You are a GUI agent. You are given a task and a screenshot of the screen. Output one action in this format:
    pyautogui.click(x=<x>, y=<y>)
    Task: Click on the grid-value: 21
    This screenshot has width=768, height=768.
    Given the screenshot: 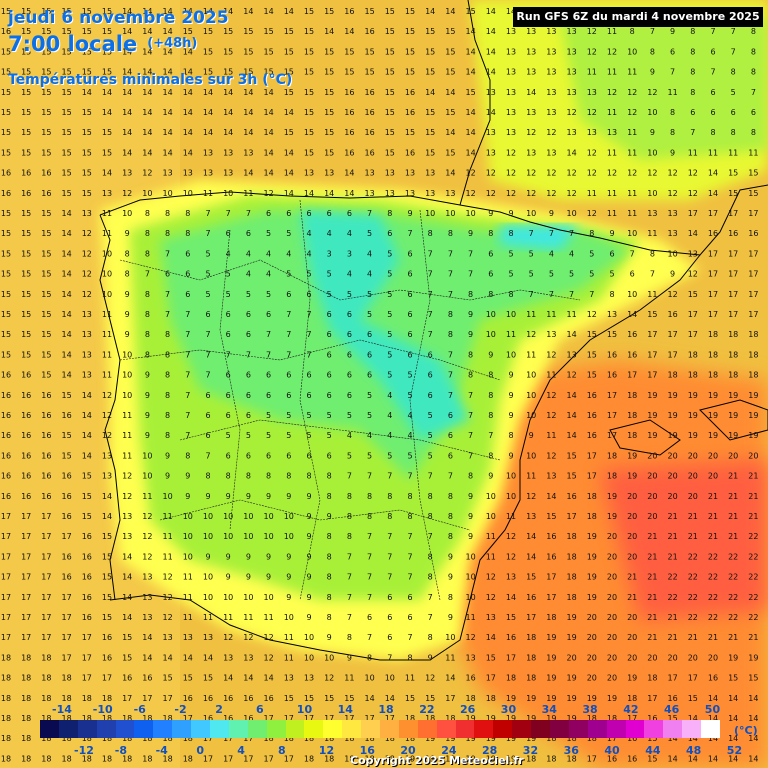 What is the action you would take?
    pyautogui.click(x=673, y=556)
    